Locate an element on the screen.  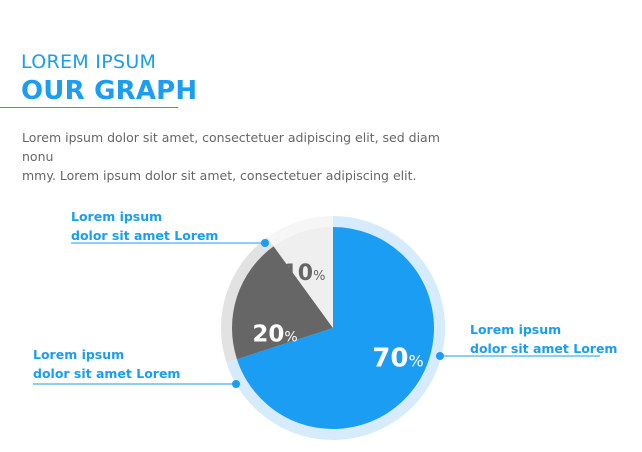
callout-bottom-left: Lorem ipsum dolor sit amet Lorem is located at coordinates (106, 364).